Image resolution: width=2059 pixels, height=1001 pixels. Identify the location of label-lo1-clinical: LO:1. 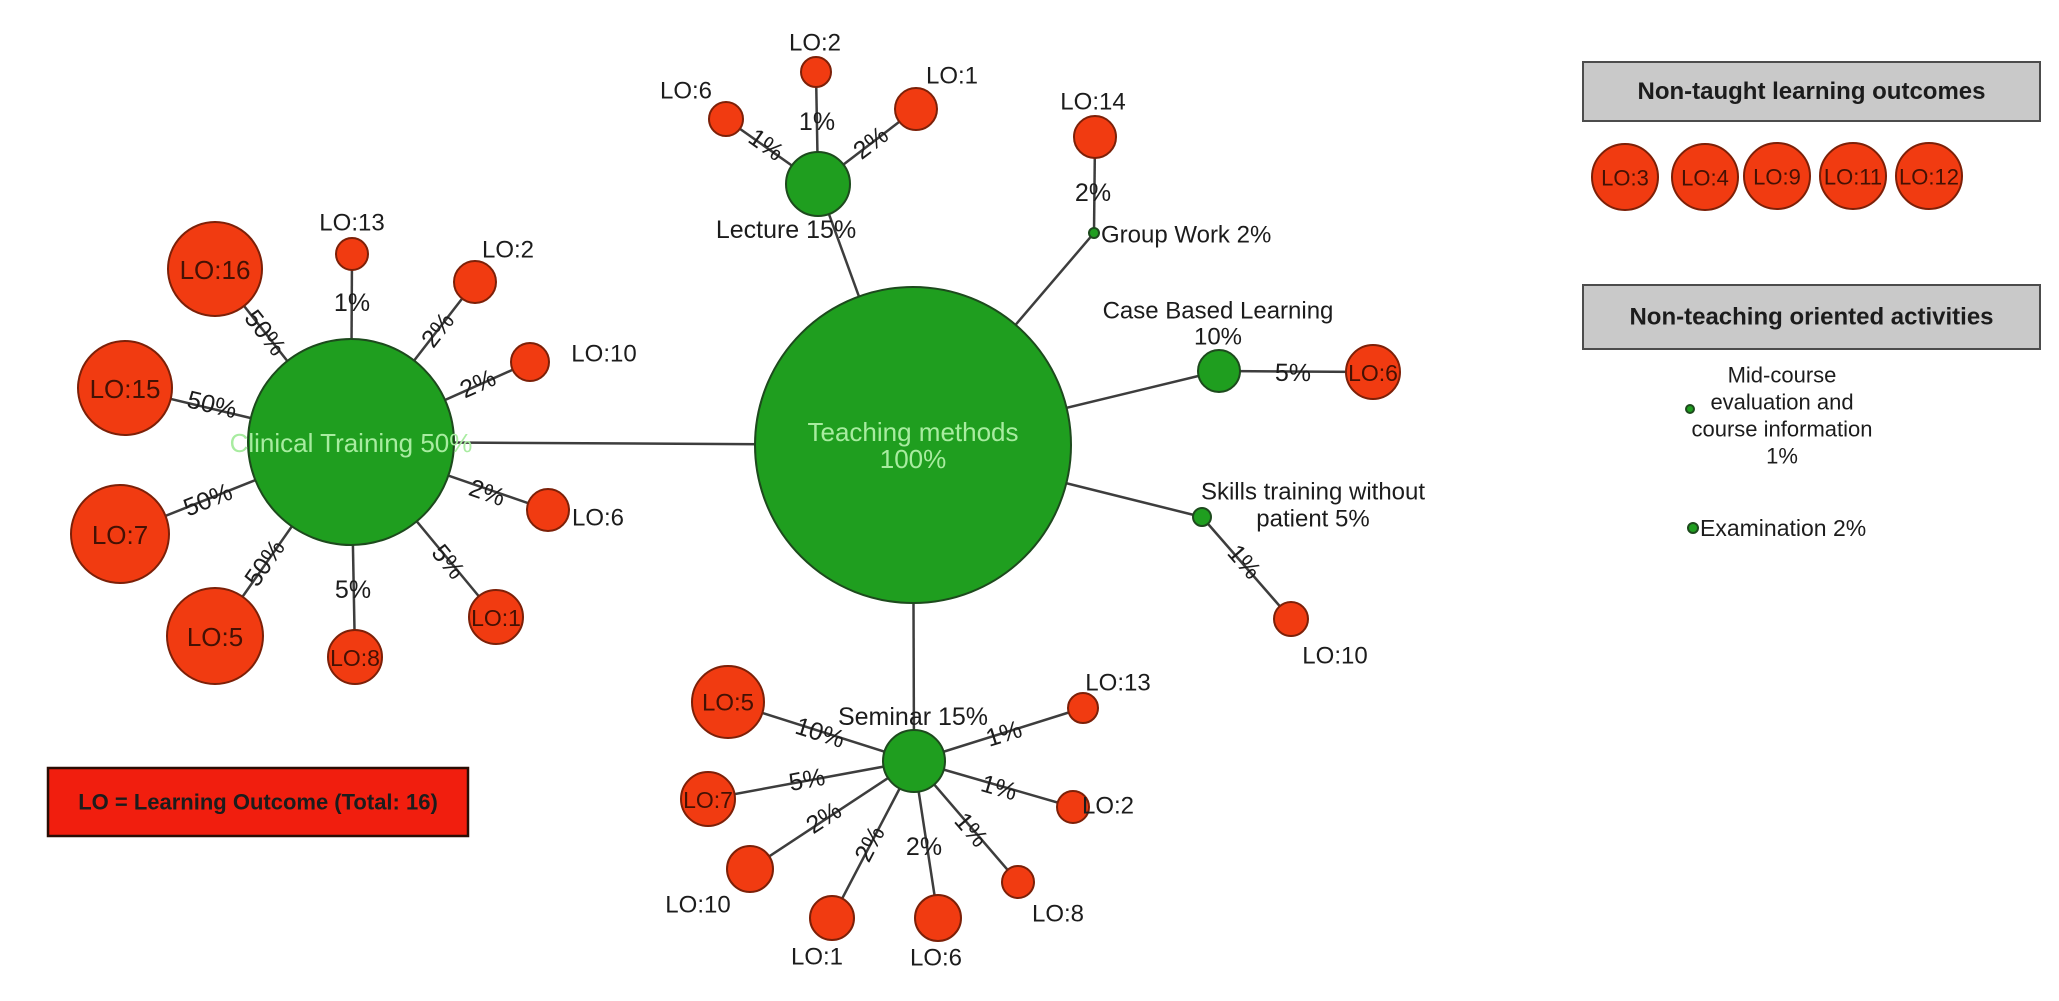
(496, 618).